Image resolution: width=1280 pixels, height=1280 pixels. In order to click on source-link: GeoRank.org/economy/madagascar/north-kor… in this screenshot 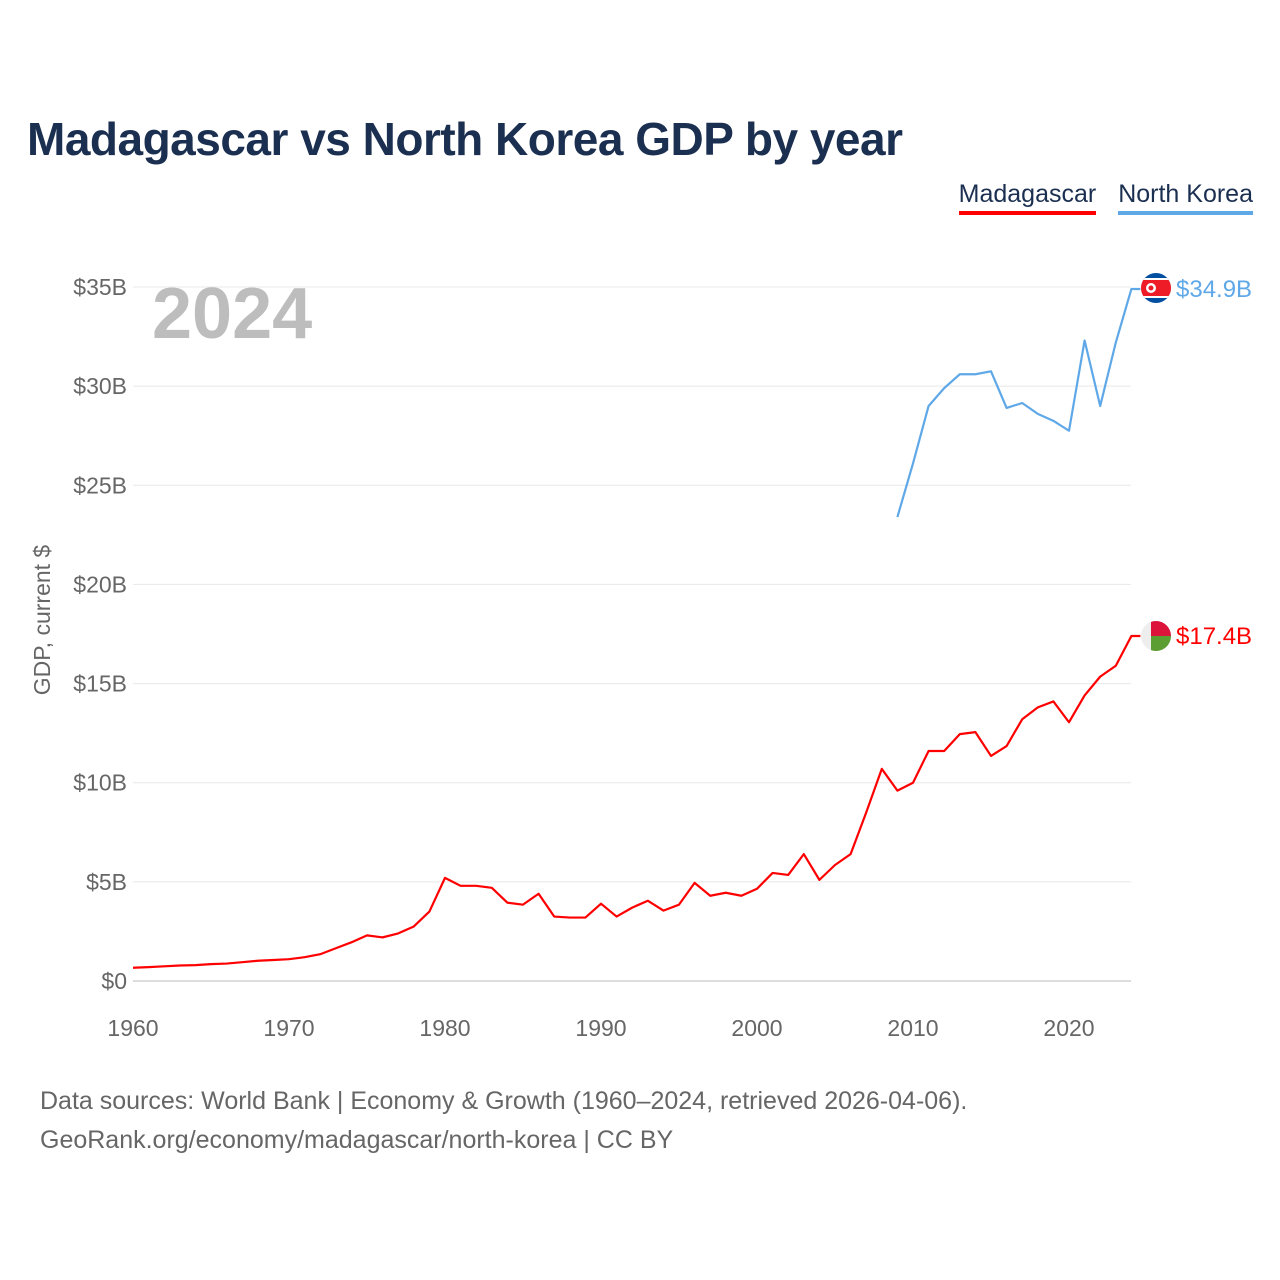, I will do `click(357, 1140)`.